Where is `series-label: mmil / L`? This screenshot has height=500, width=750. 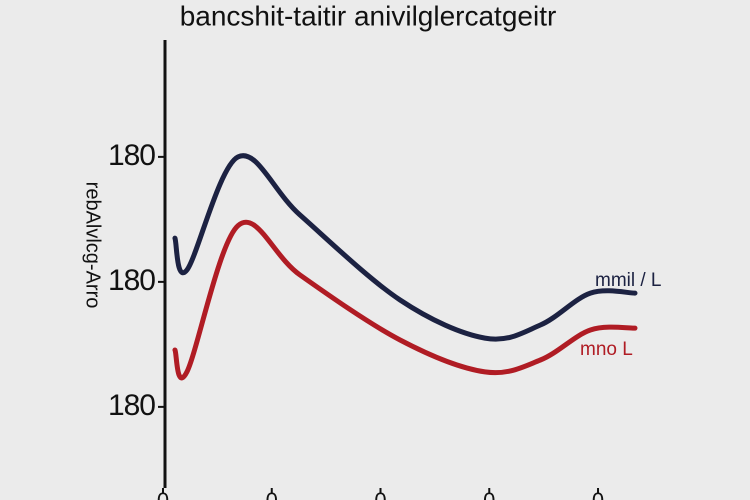 series-label: mmil / L is located at coordinates (628, 280).